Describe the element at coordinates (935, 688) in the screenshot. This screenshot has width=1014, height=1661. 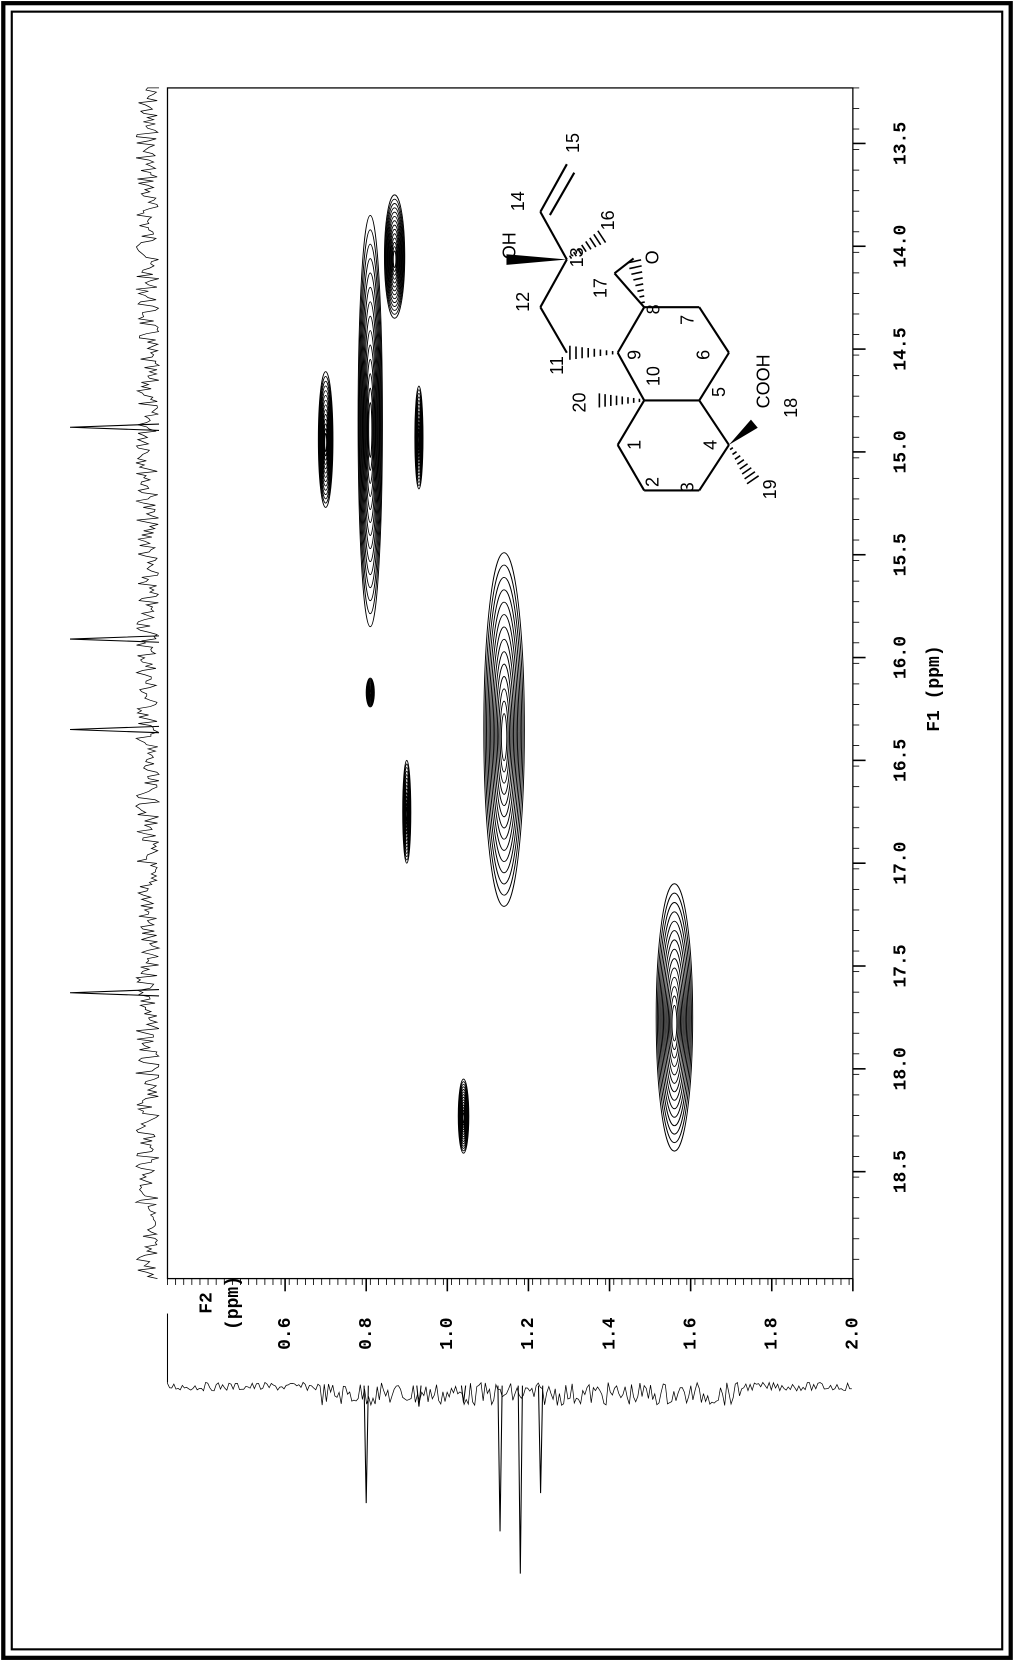
I see `y-axis-label: F1 (ppm)` at that location.